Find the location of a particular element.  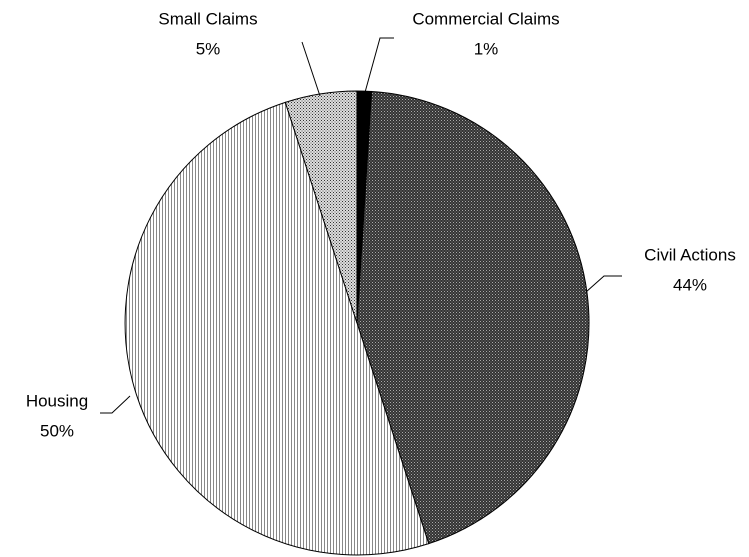

slice-label: Small Claims is located at coordinates (207, 18).